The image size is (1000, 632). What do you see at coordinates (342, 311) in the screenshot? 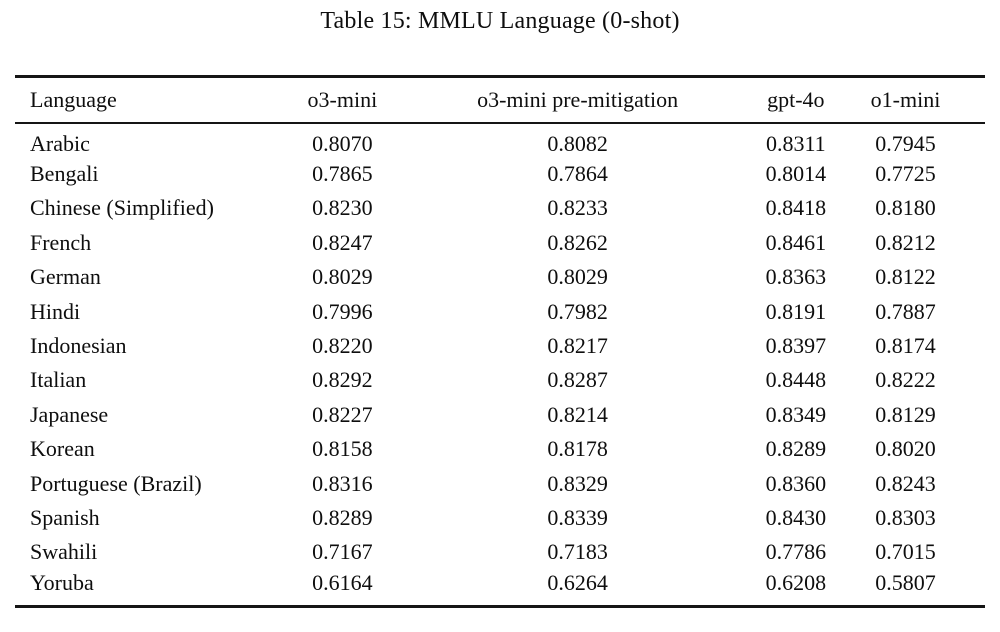
I see `o3-mini-cell: 0.7996` at bounding box center [342, 311].